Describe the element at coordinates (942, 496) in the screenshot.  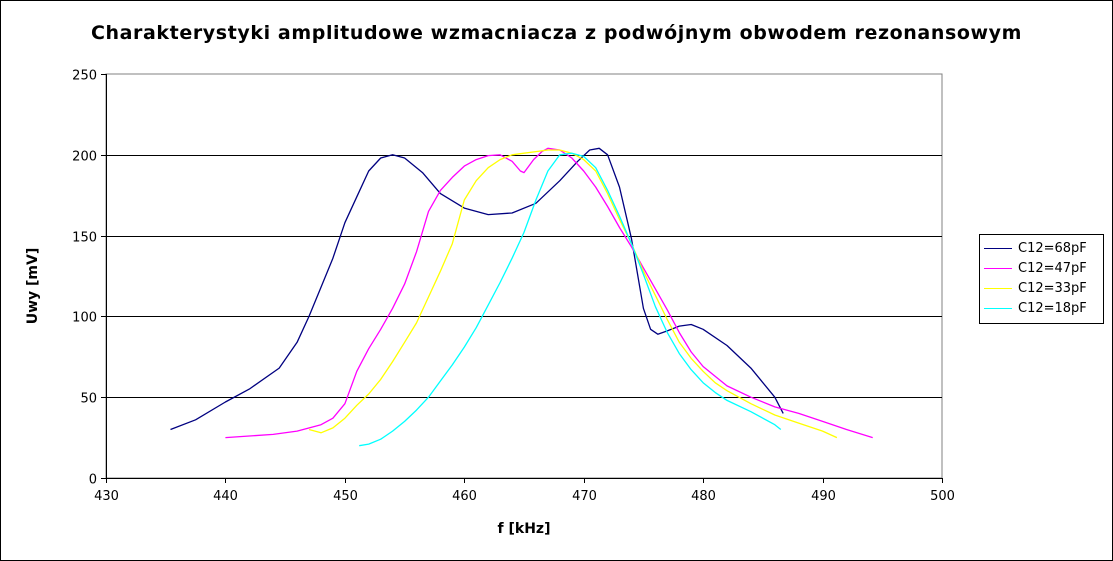
I see `x-tick-label: 500` at that location.